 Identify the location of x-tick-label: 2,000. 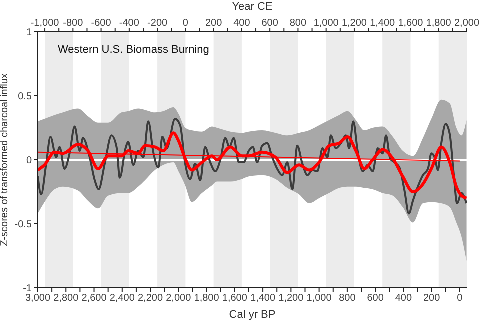
(179, 298).